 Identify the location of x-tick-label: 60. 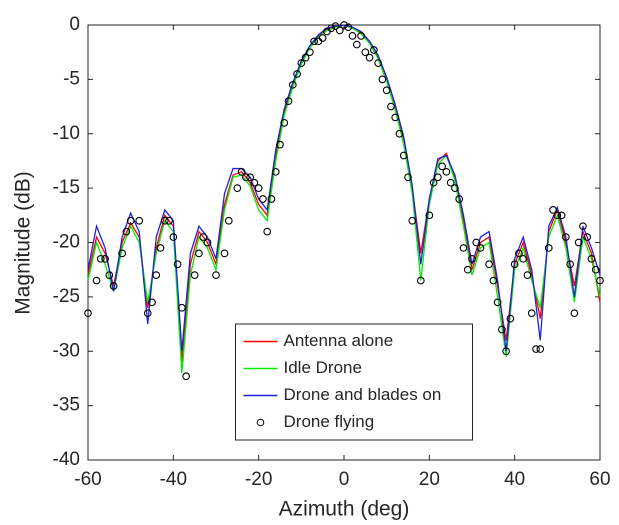
(599, 479).